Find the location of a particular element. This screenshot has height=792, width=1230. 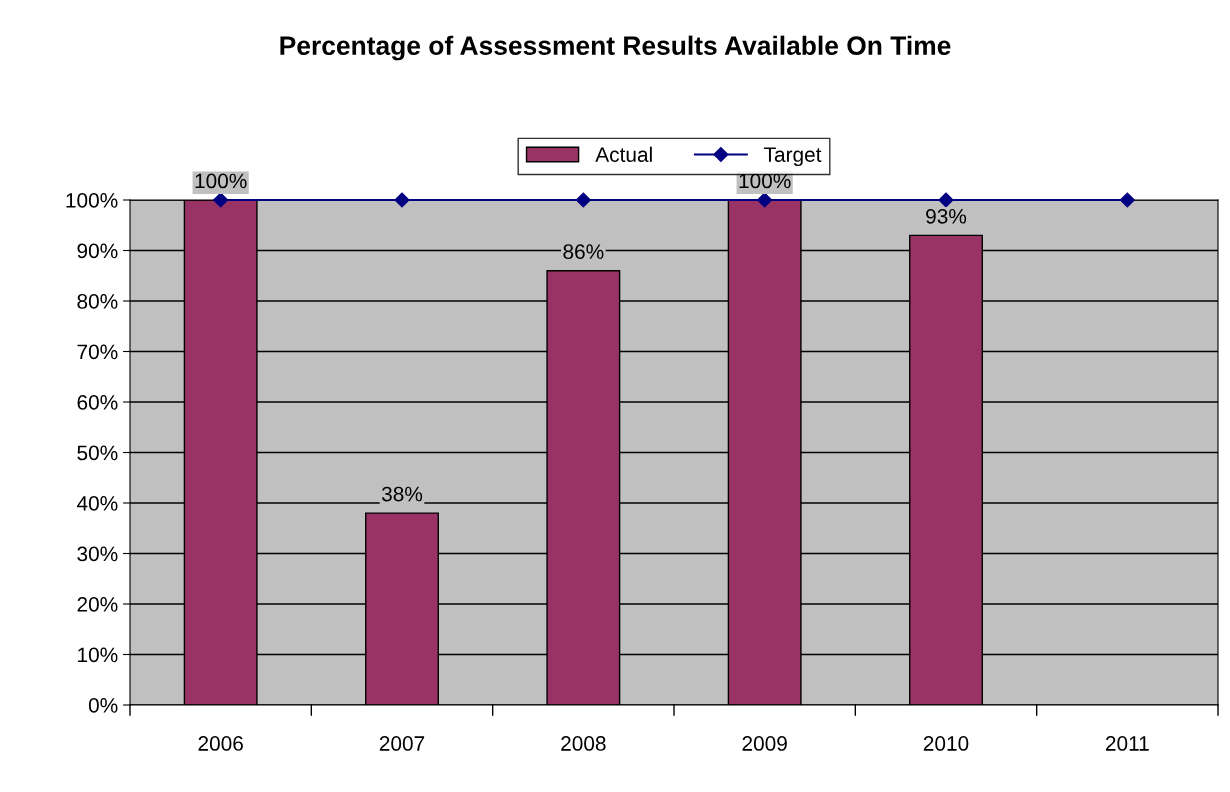

x-tick-label: 2009 is located at coordinates (764, 743).